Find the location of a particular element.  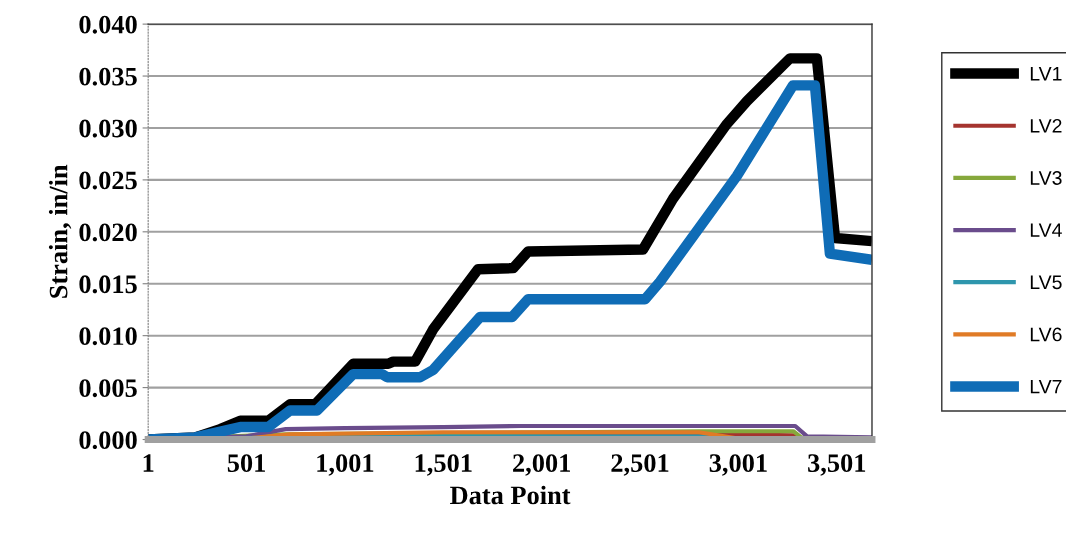

x-tick-label: 1 is located at coordinates (148, 463).